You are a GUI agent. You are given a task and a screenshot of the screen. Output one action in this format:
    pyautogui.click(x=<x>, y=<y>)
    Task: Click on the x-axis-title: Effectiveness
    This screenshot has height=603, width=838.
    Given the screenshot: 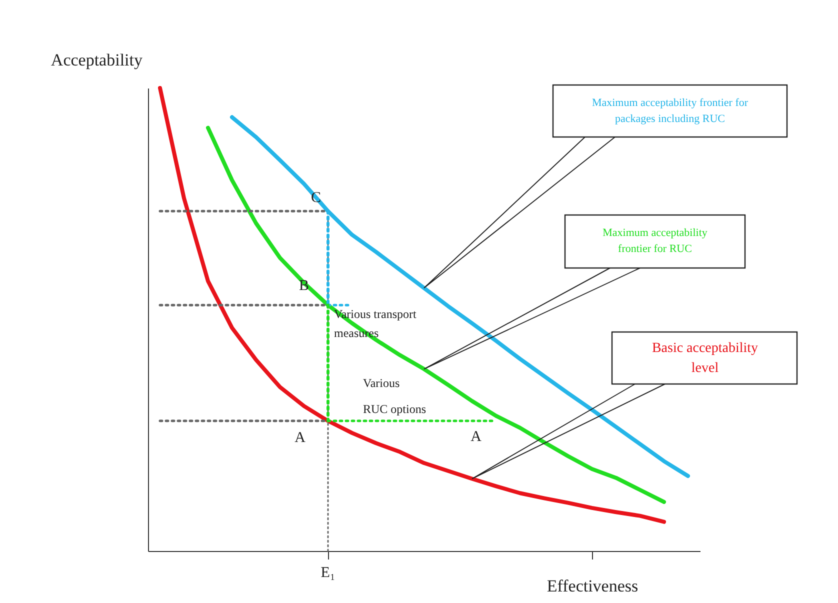 What is the action you would take?
    pyautogui.click(x=592, y=586)
    